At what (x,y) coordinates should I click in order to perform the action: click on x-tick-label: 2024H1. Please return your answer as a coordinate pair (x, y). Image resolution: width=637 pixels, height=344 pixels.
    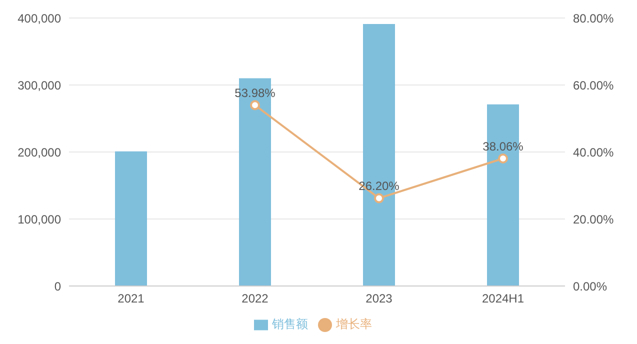
    Looking at the image, I should click on (503, 299).